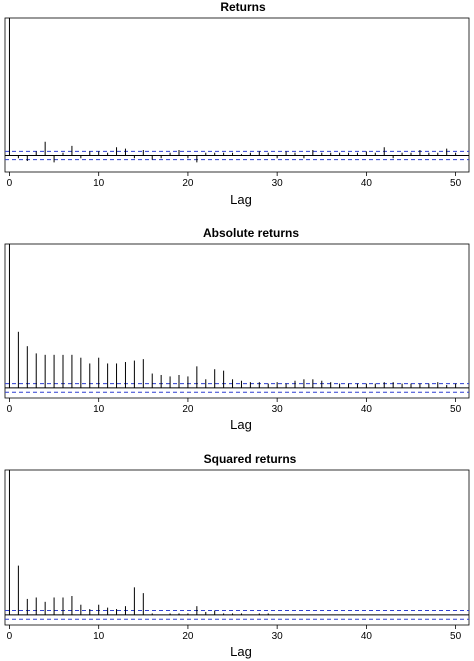 The height and width of the screenshot is (661, 474). I want to click on x-tick-label-squared-returns-30: 30, so click(278, 636).